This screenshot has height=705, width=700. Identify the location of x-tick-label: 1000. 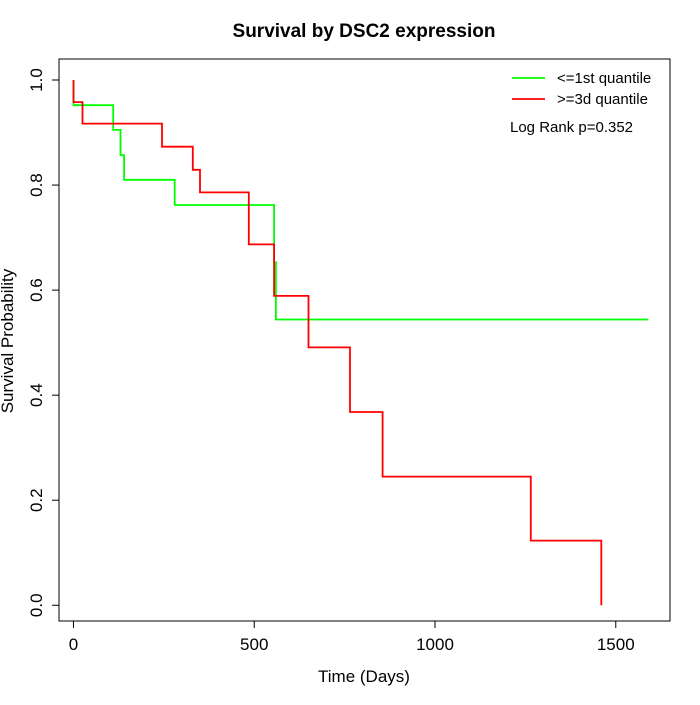
(435, 644).